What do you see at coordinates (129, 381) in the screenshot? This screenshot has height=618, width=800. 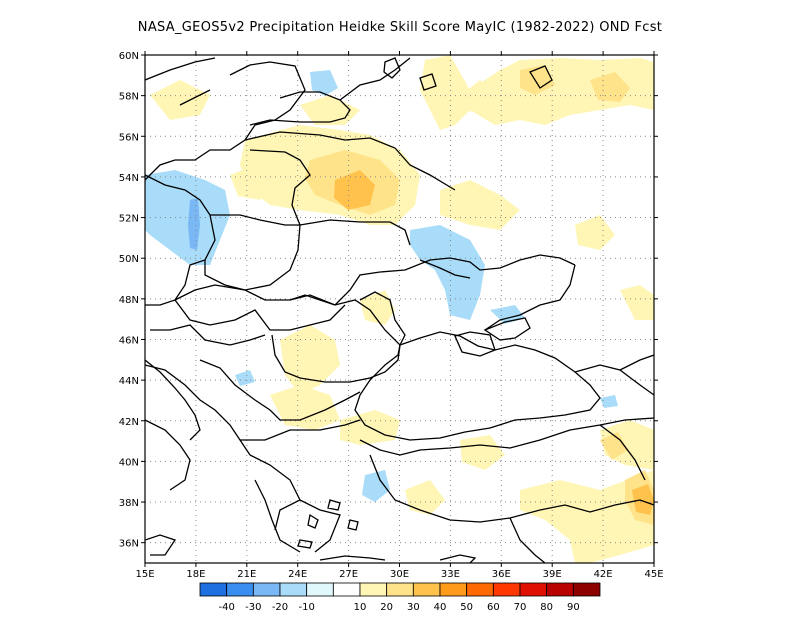 I see `lat-label: 44N` at bounding box center [129, 381].